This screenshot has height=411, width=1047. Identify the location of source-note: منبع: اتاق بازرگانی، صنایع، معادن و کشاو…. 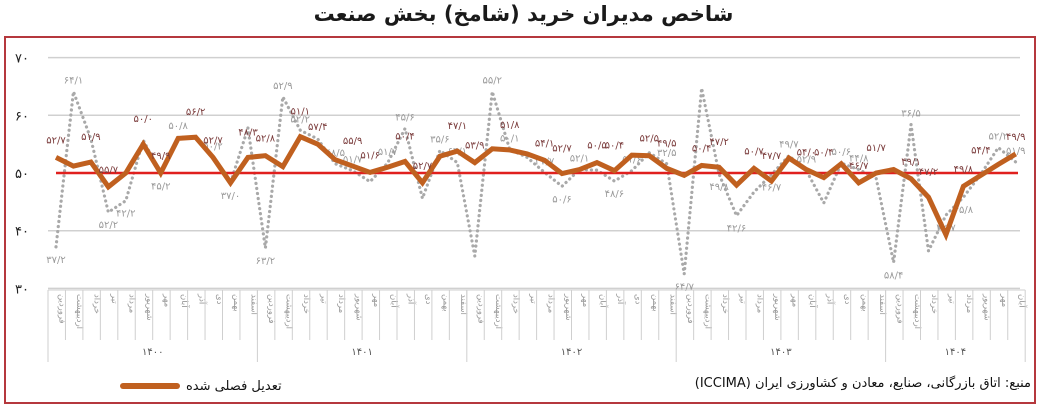
(862, 383).